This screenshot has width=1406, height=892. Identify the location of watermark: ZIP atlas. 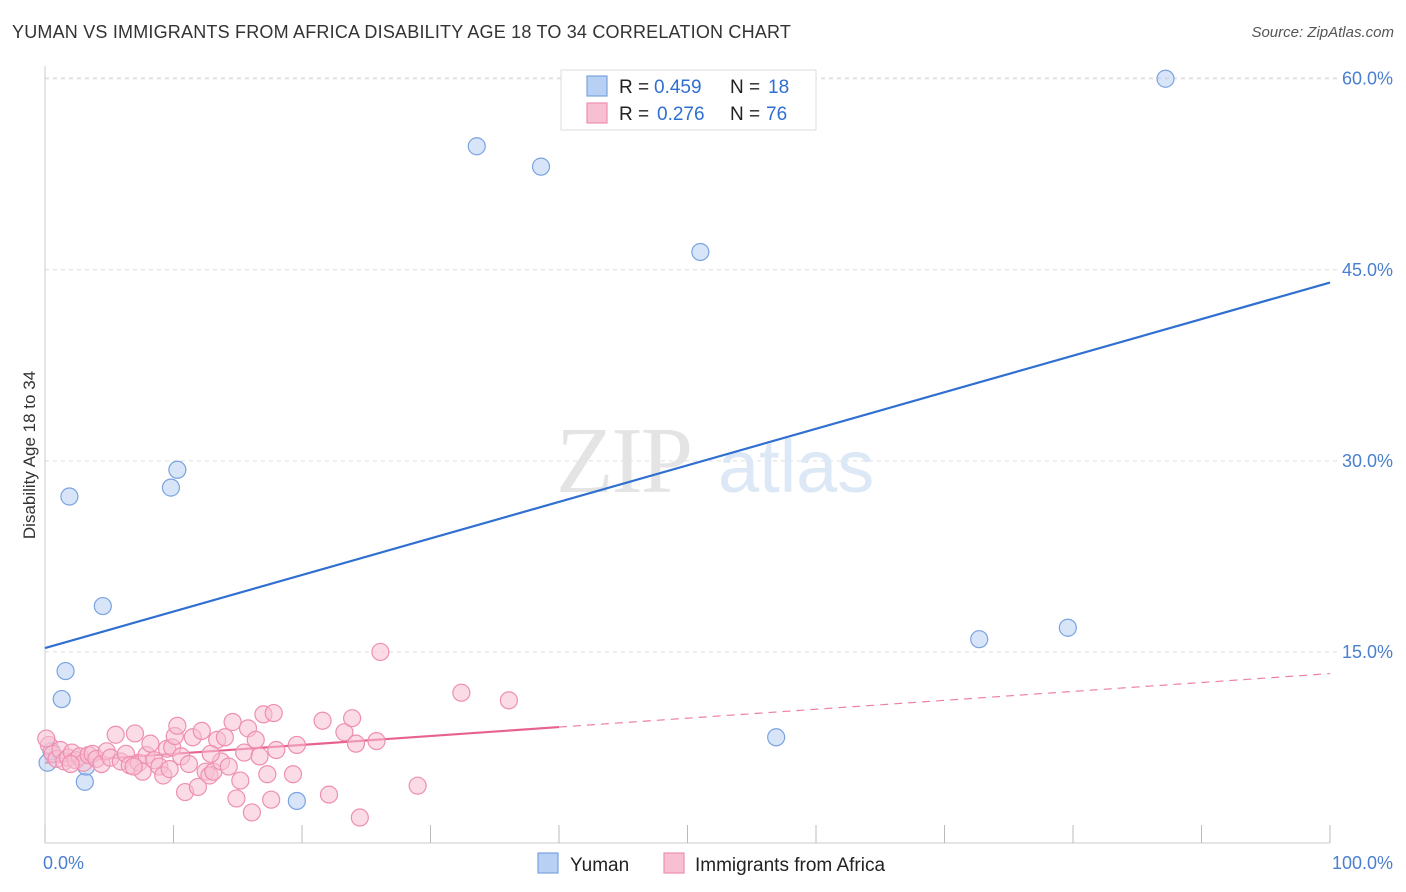
(715, 461).